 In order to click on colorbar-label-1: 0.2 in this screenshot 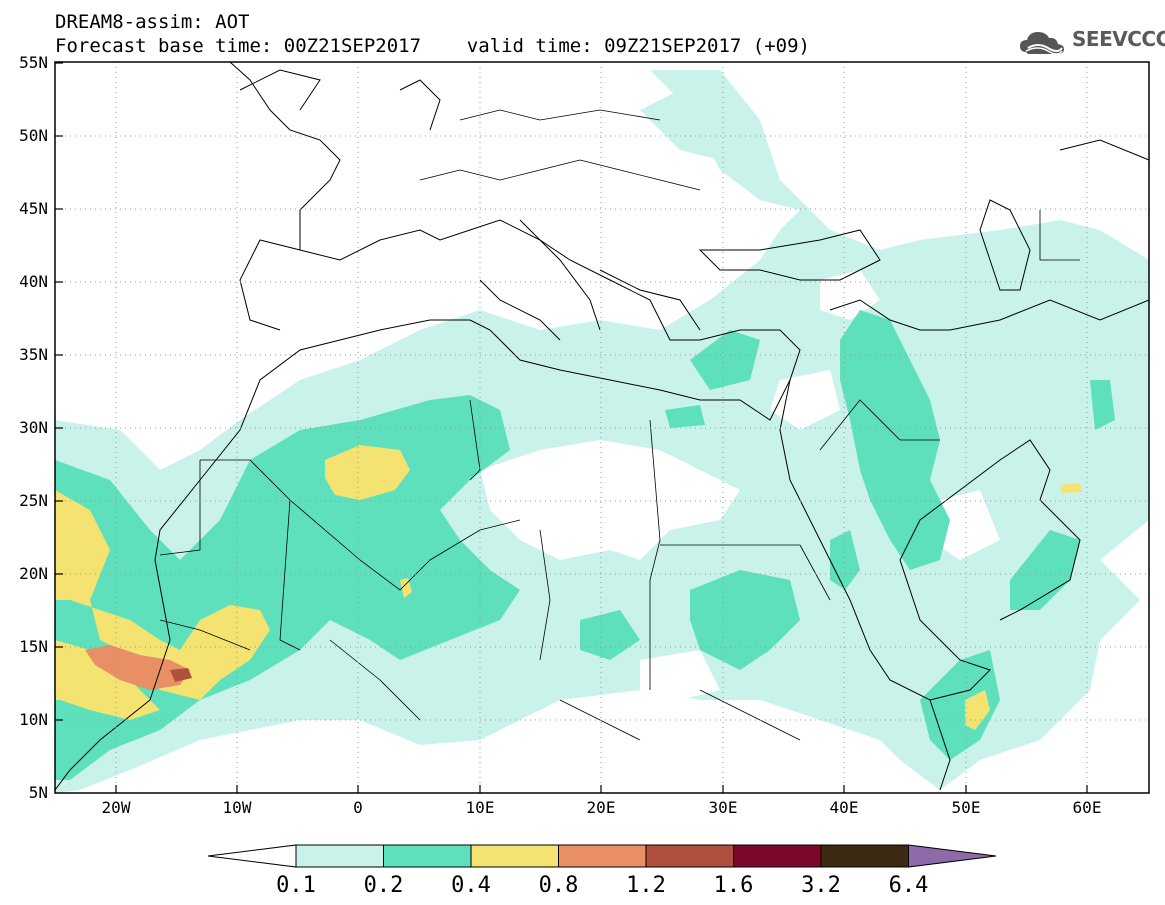, I will do `click(384, 885)`.